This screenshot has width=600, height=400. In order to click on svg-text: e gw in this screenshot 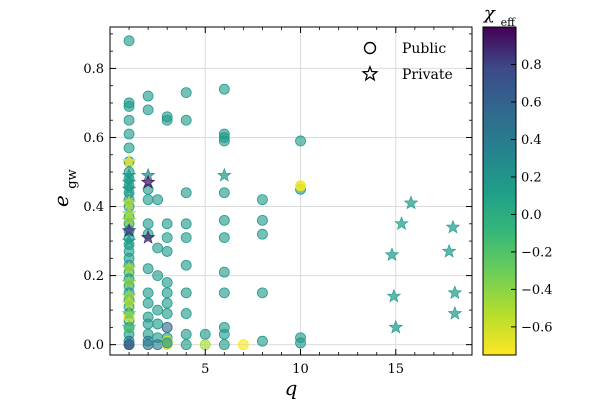, I will do `click(64, 188)`.